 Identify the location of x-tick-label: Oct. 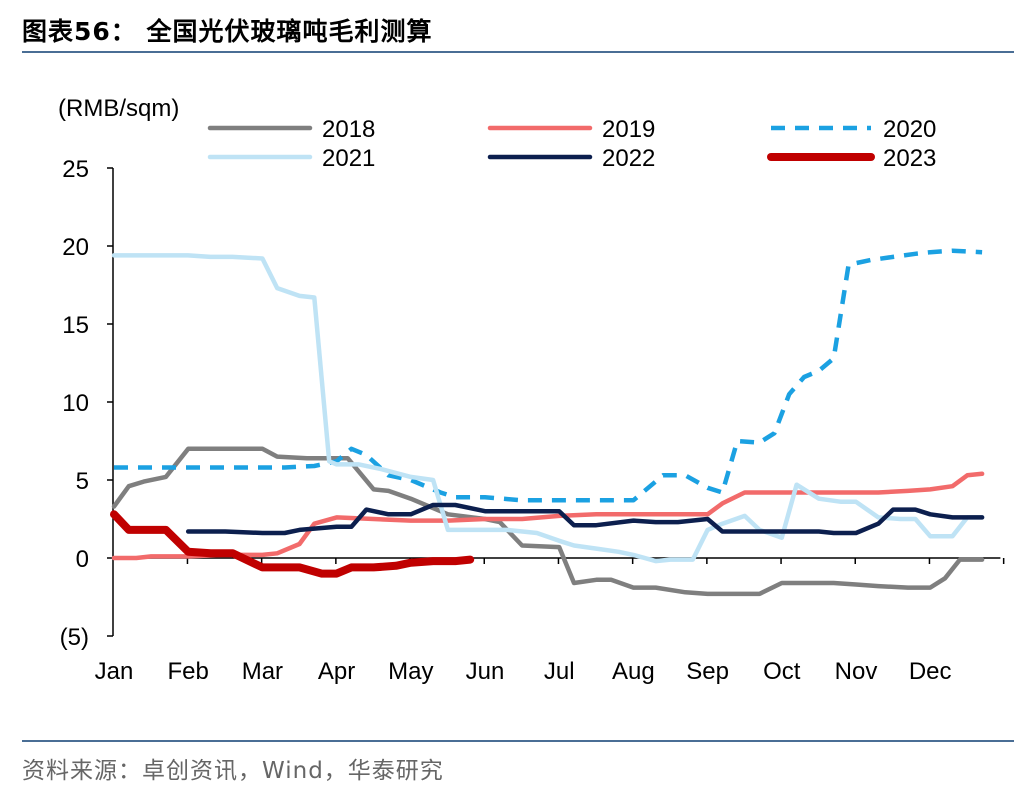
(782, 671).